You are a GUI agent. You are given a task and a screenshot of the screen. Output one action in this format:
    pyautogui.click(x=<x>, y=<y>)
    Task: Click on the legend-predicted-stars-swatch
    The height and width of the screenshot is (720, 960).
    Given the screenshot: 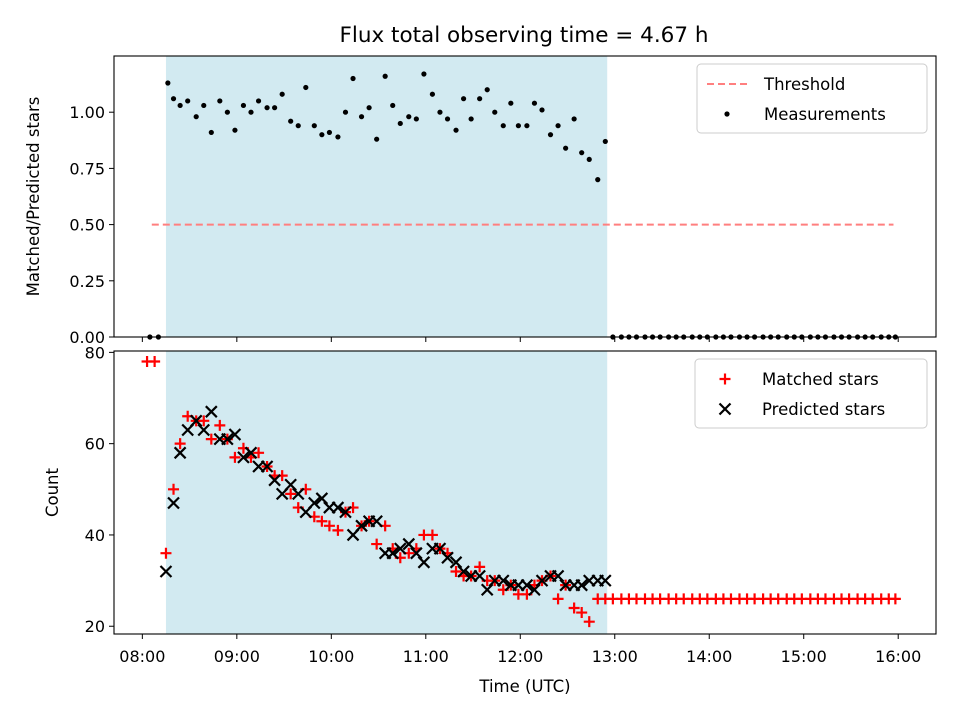 What is the action you would take?
    pyautogui.click(x=725, y=409)
    